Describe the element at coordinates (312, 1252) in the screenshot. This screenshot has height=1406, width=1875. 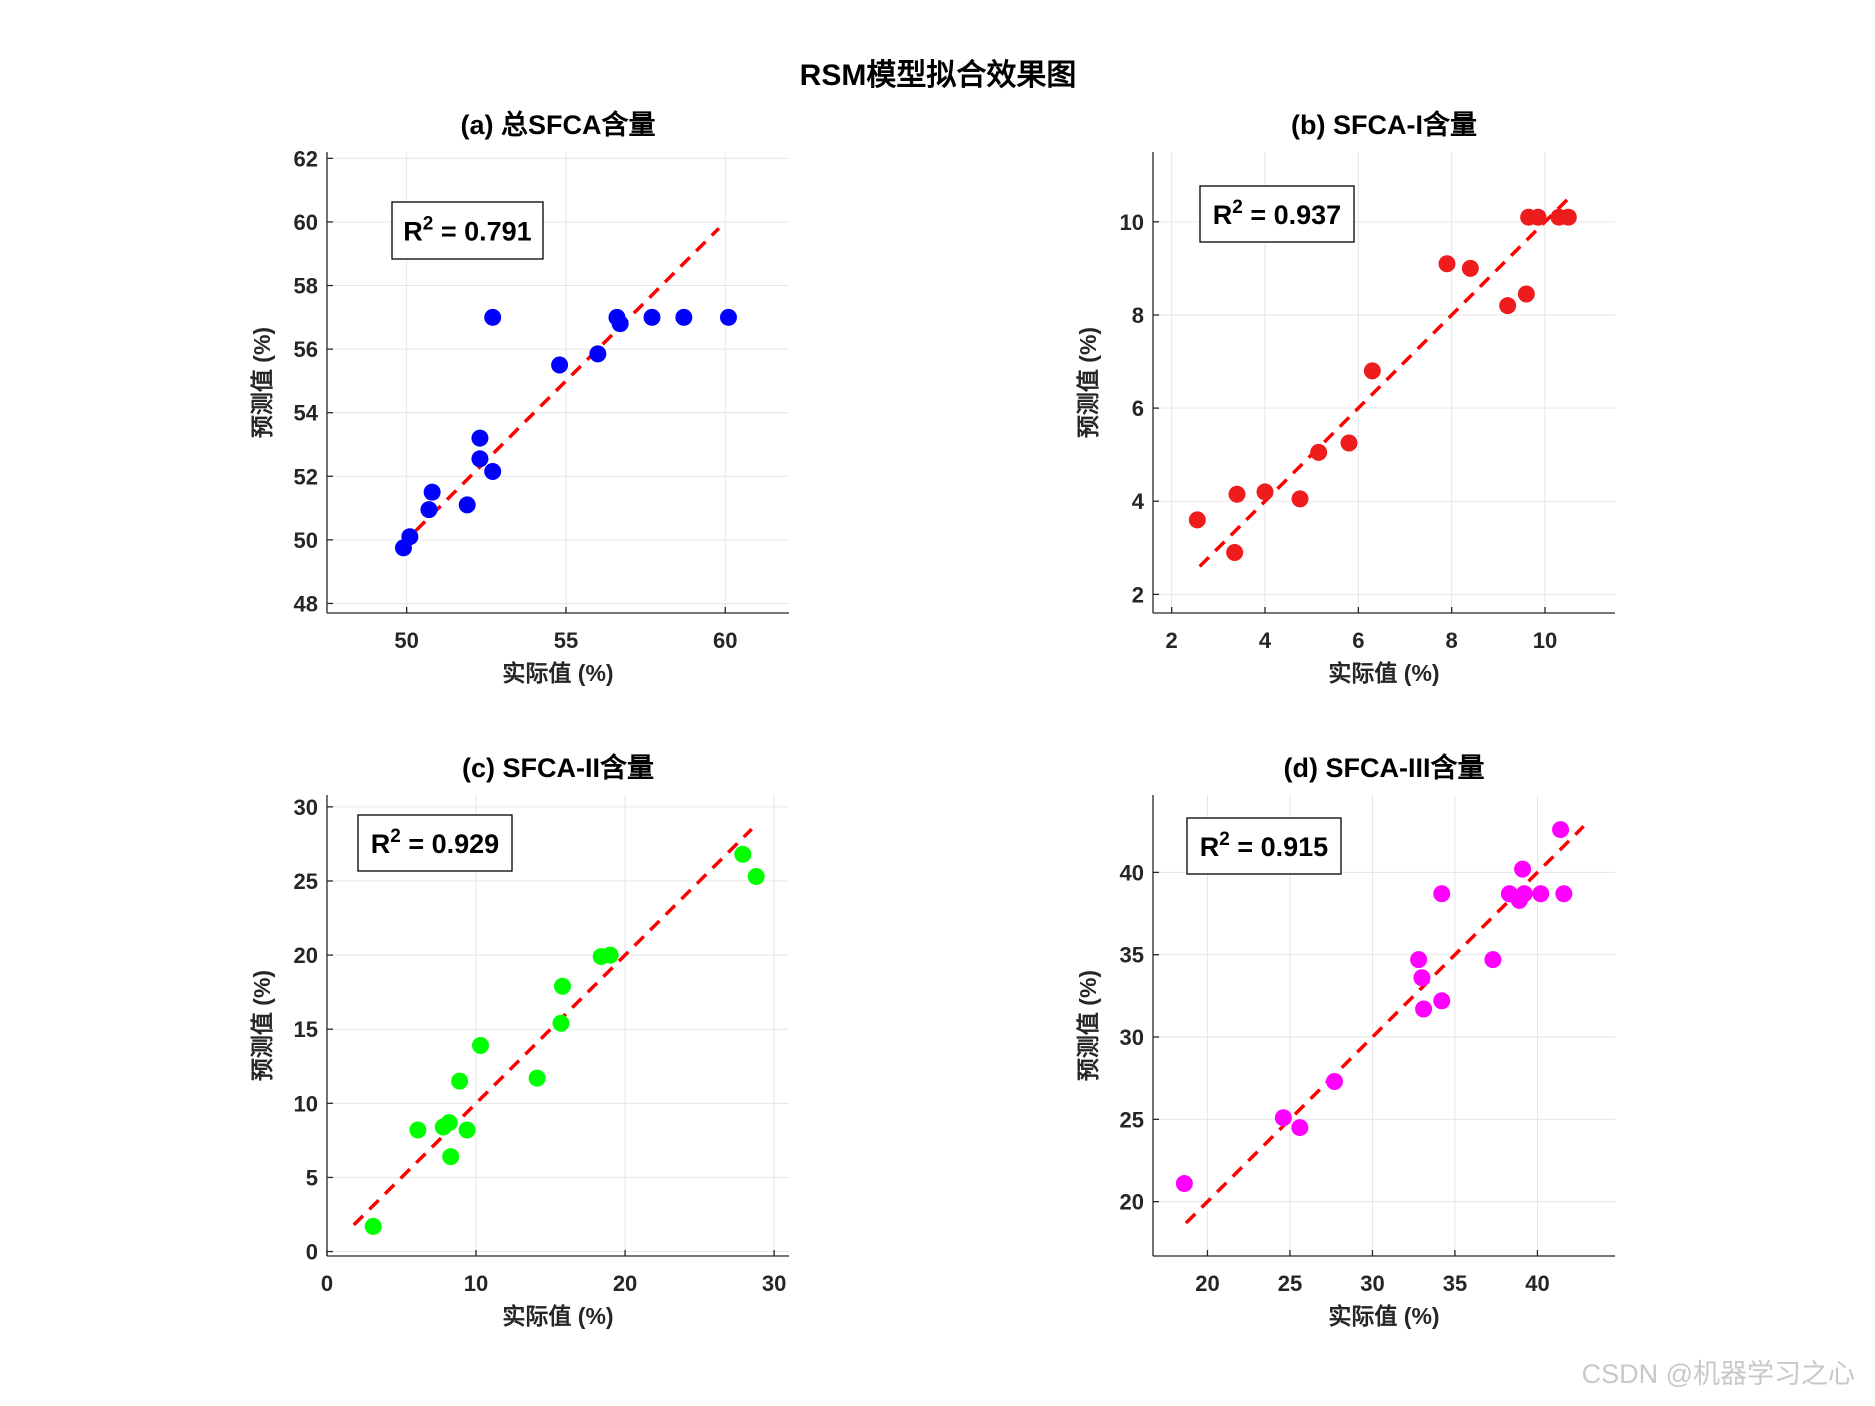
I see `y-tick-label: 0` at that location.